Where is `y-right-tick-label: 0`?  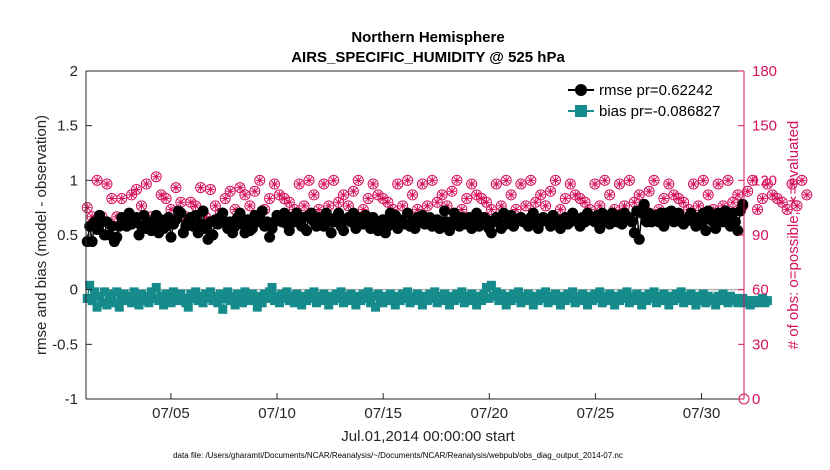
y-right-tick-label: 0 is located at coordinates (756, 399).